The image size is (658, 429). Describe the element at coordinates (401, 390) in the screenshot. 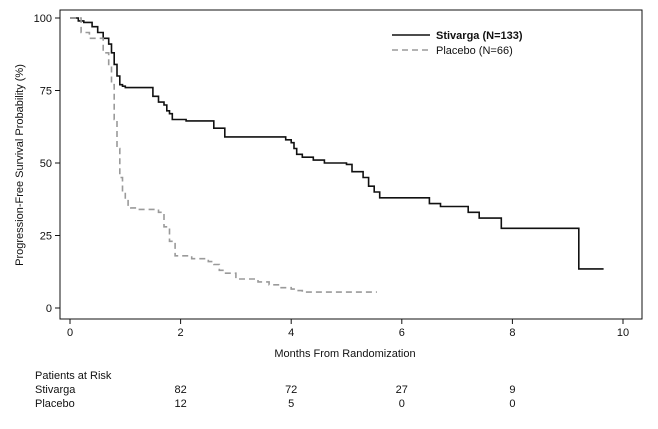

I see `risk-cell-stivarga: 27` at that location.